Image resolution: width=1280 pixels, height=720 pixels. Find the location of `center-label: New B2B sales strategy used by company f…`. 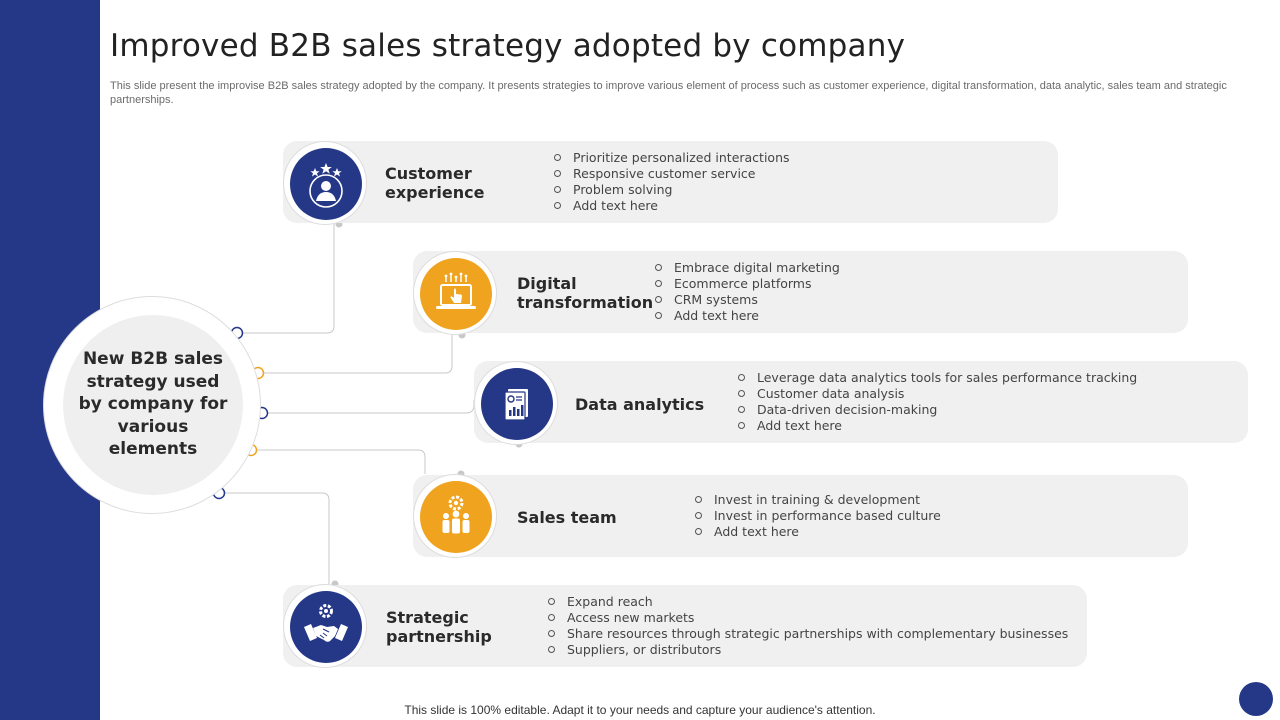

center-label: New B2B sales strategy used by company f… is located at coordinates (153, 404).